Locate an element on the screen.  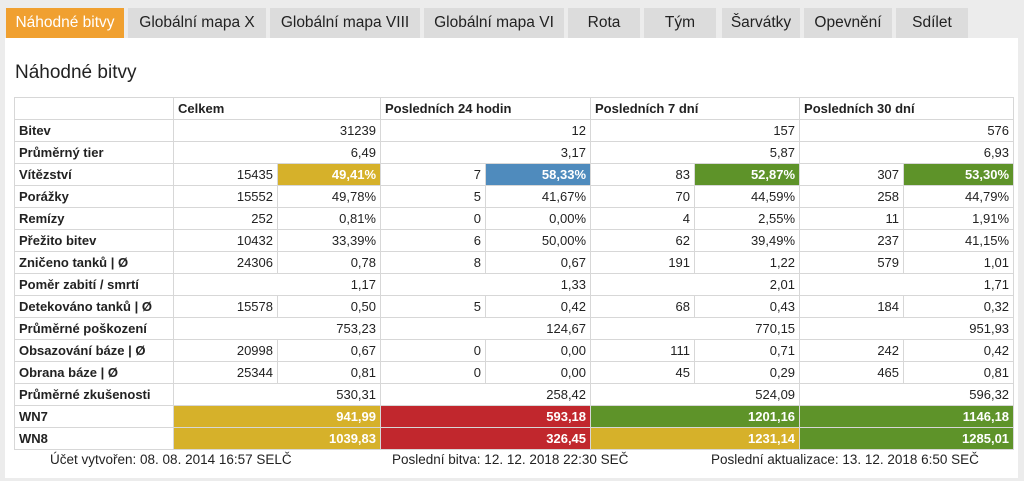
row-label: Zničeno tanků | Ø is located at coordinates (94, 262).